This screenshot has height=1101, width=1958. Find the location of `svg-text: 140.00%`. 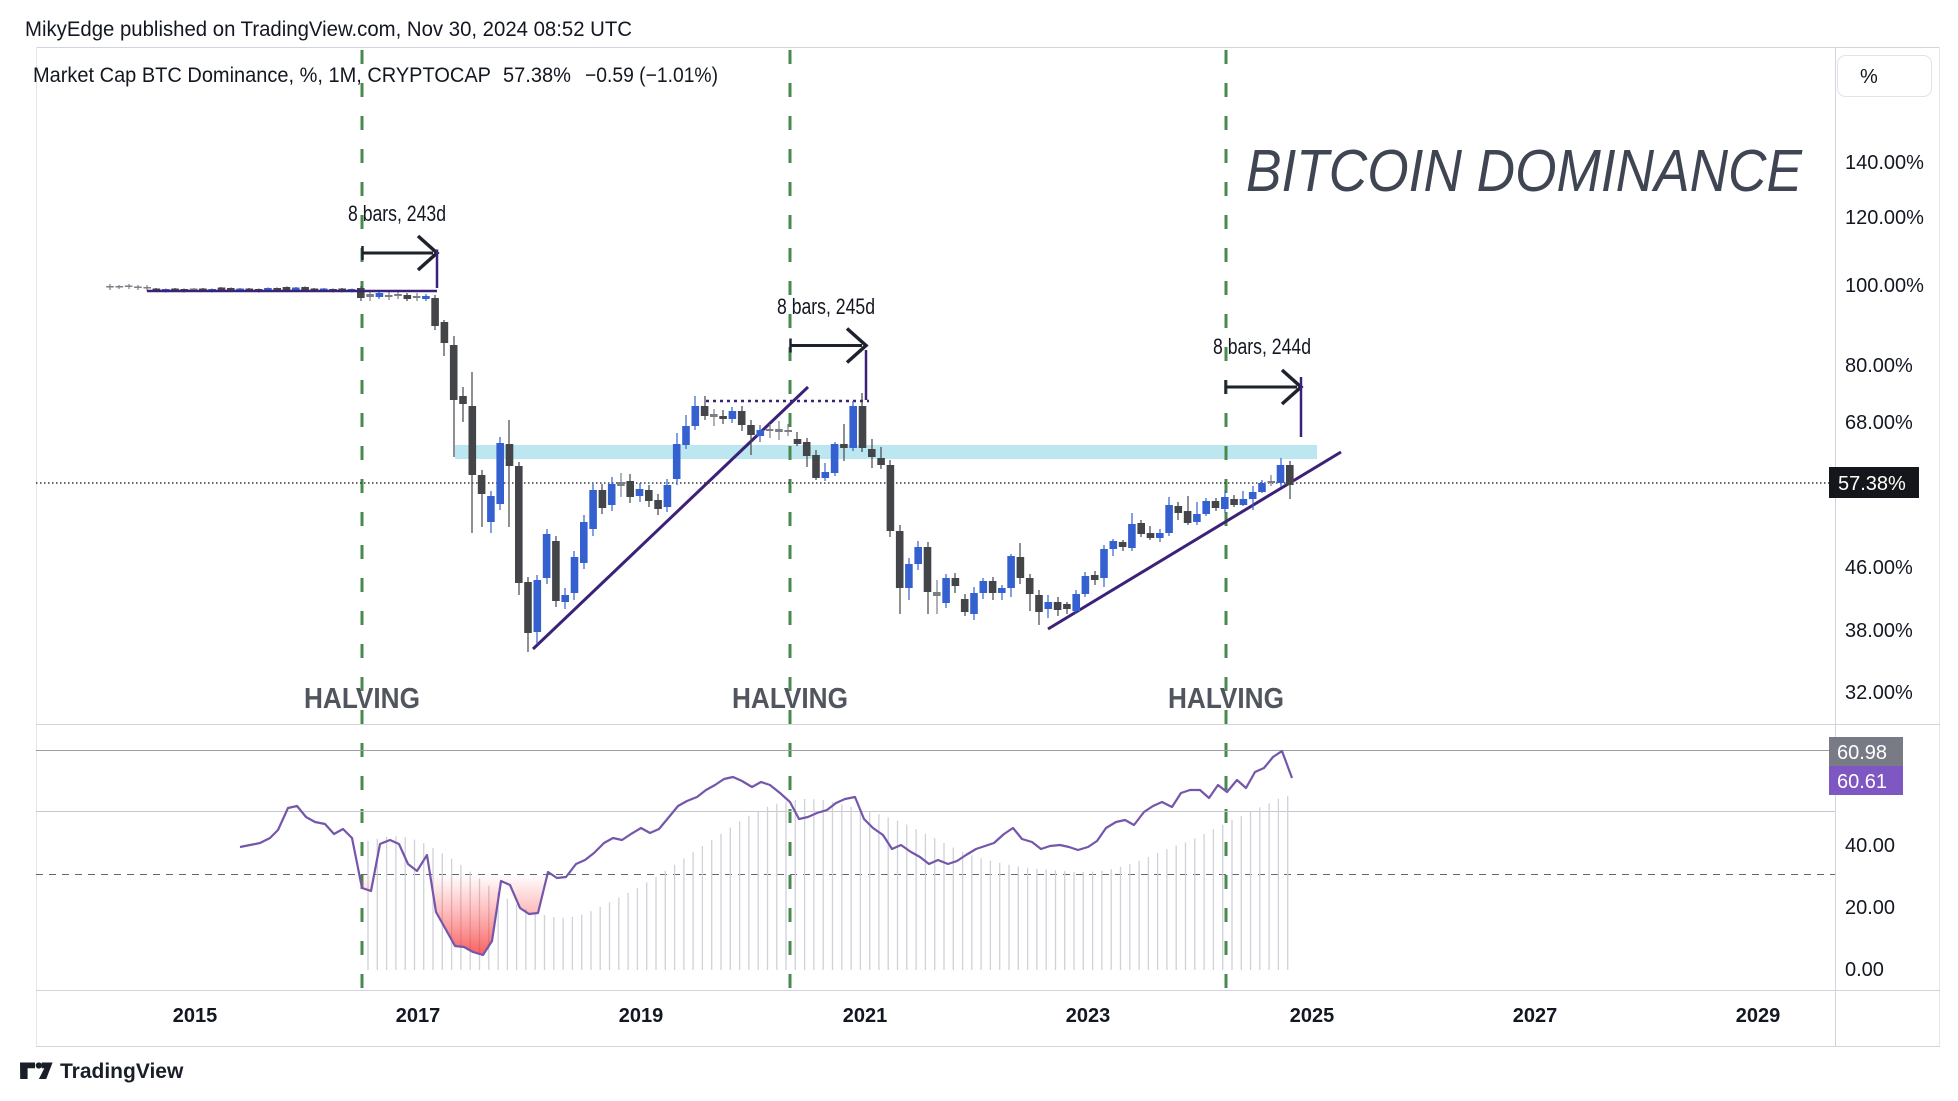

svg-text: 140.00% is located at coordinates (1884, 163).